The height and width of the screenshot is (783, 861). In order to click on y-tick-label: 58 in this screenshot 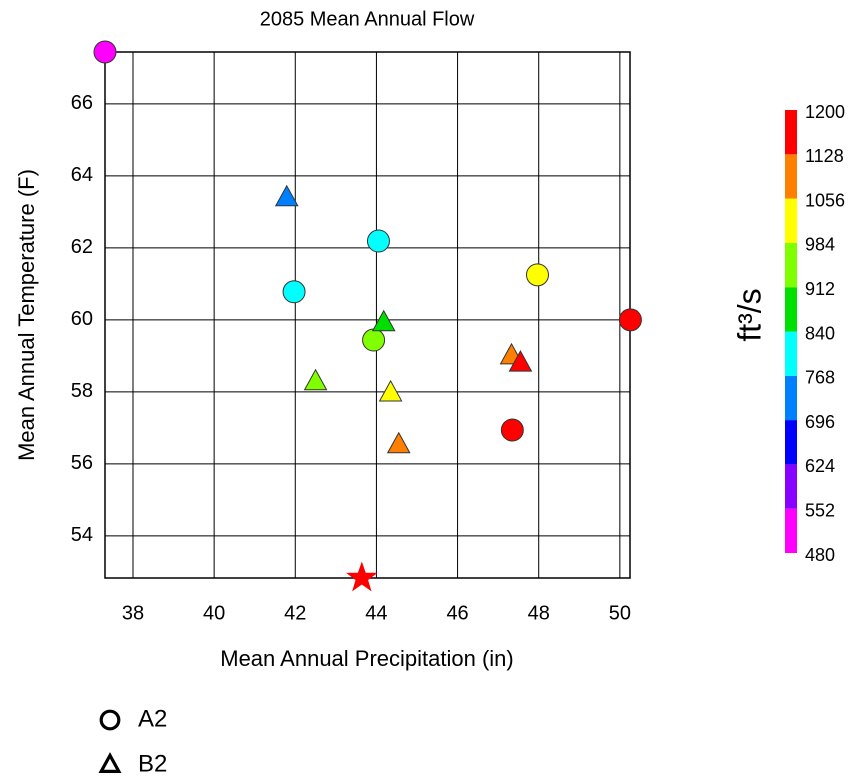, I will do `click(82, 391)`.